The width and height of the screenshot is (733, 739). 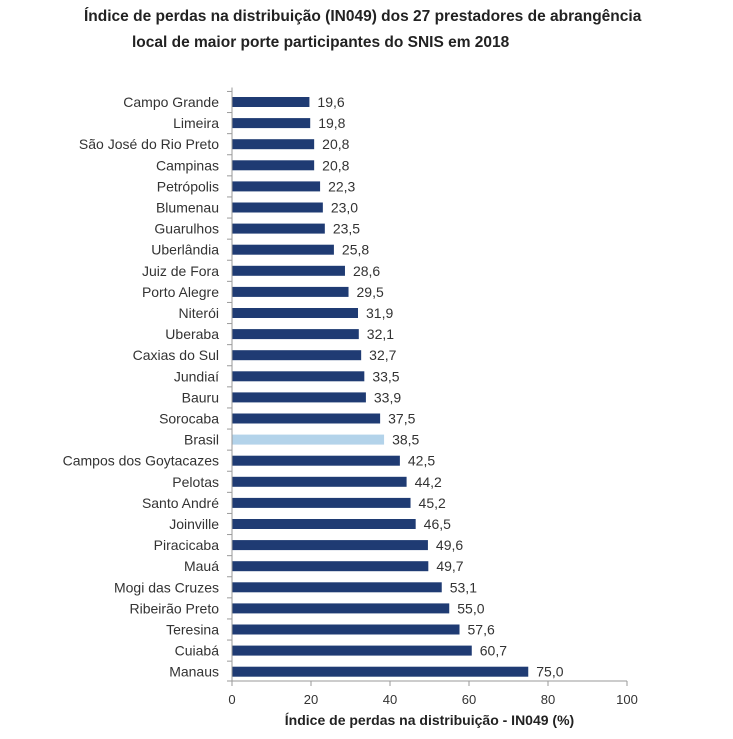 What do you see at coordinates (166, 587) in the screenshot?
I see `category-label: Mogi das Cruzes` at bounding box center [166, 587].